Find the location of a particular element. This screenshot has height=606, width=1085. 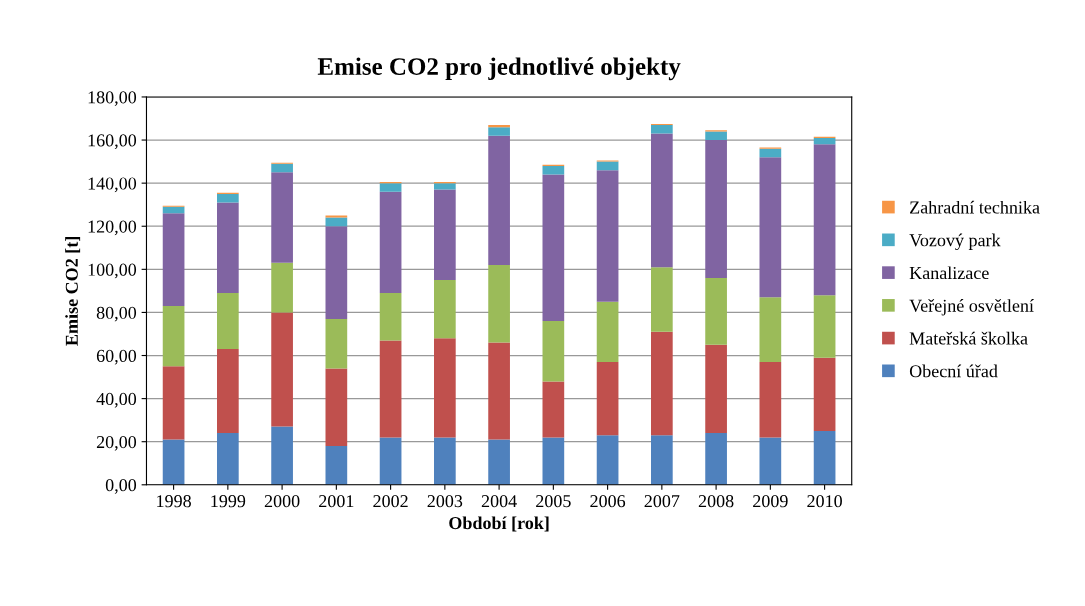

x-tick-label: 1999 is located at coordinates (228, 501).